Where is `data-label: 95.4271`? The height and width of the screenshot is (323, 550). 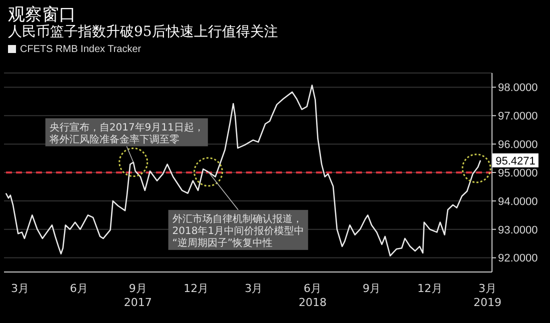
data-label: 95.4271 is located at coordinates (516, 161).